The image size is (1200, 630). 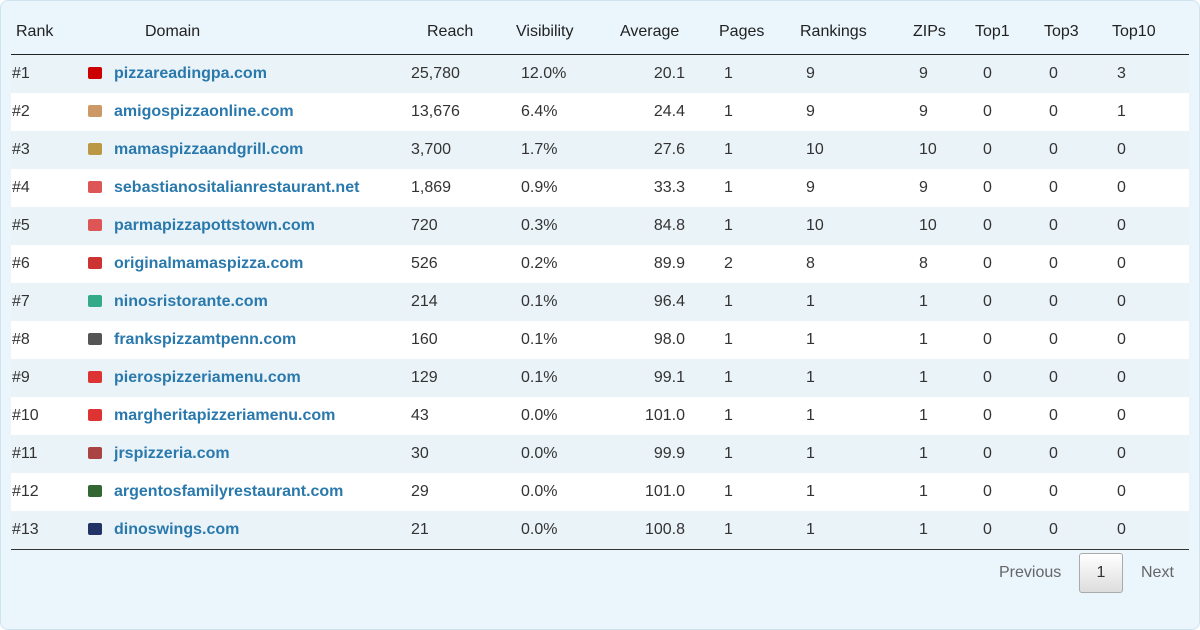 I want to click on visibility-cell: 0.9%, so click(x=539, y=187).